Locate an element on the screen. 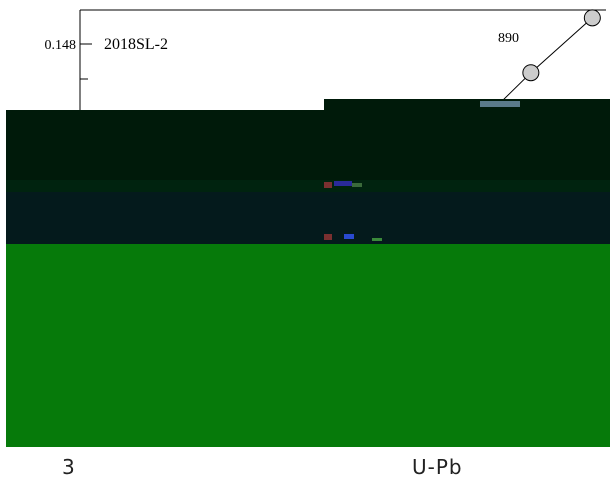 The height and width of the screenshot is (483, 610). caption-left: 3 is located at coordinates (69, 467).